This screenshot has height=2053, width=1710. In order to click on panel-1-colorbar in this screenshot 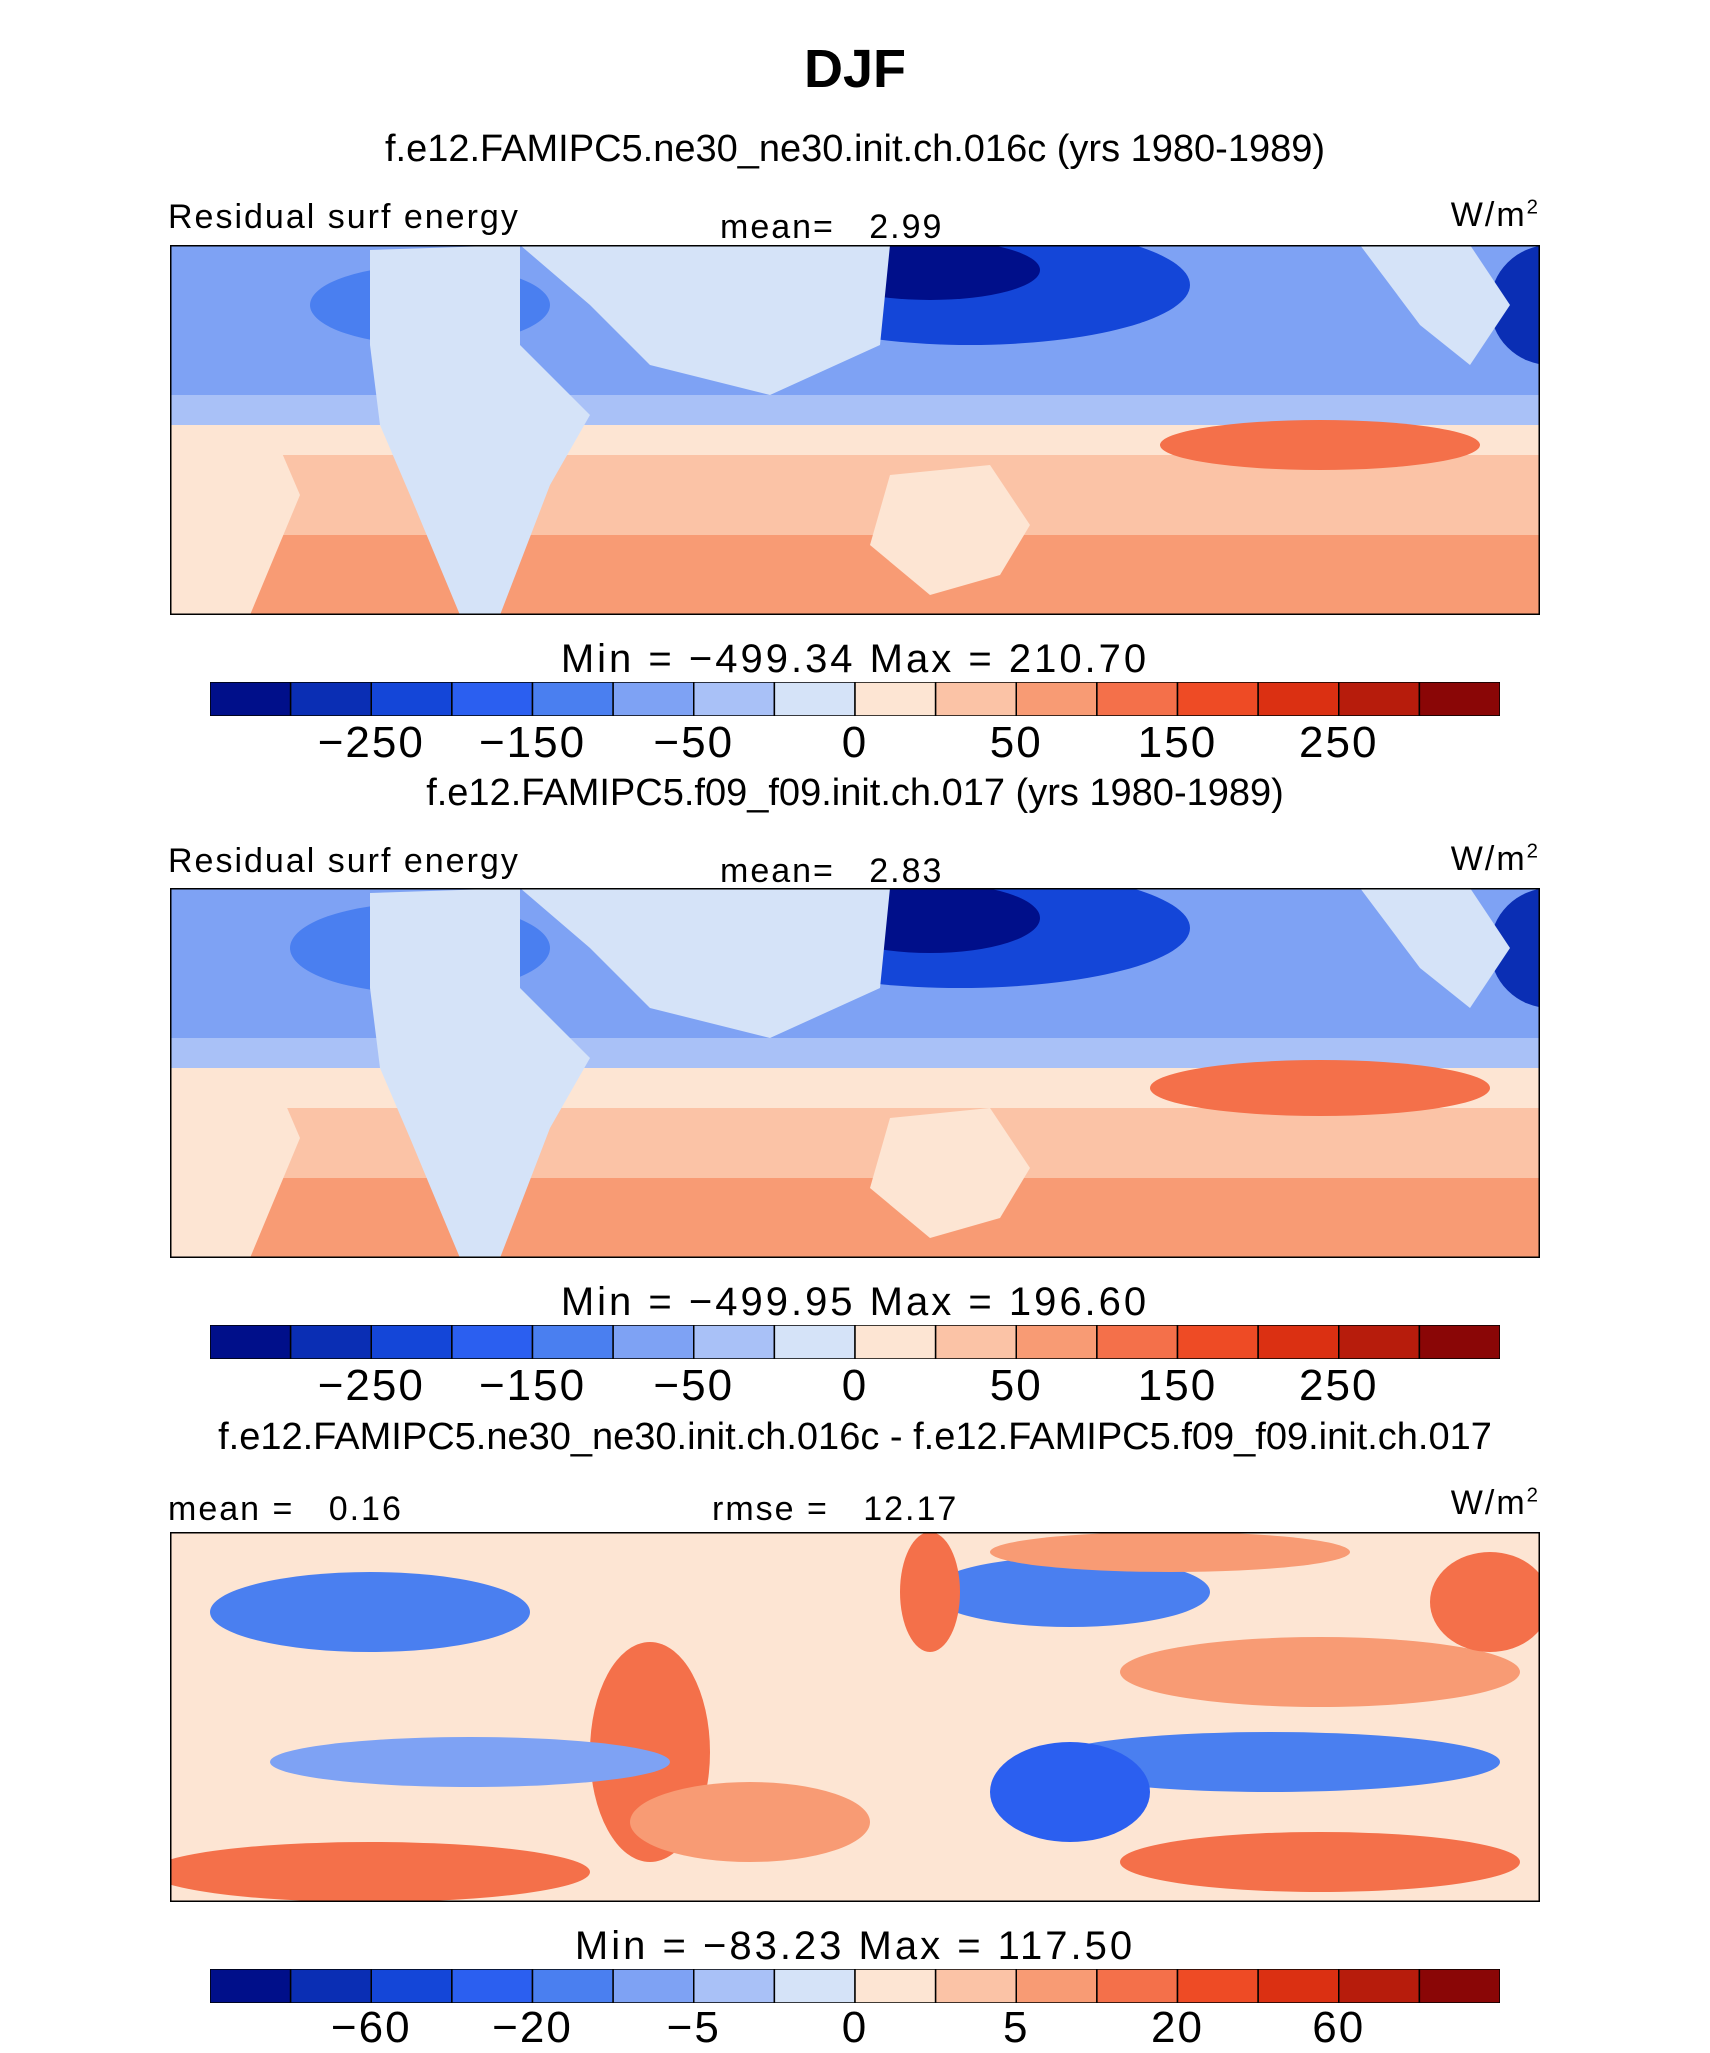, I will do `click(855, 699)`.